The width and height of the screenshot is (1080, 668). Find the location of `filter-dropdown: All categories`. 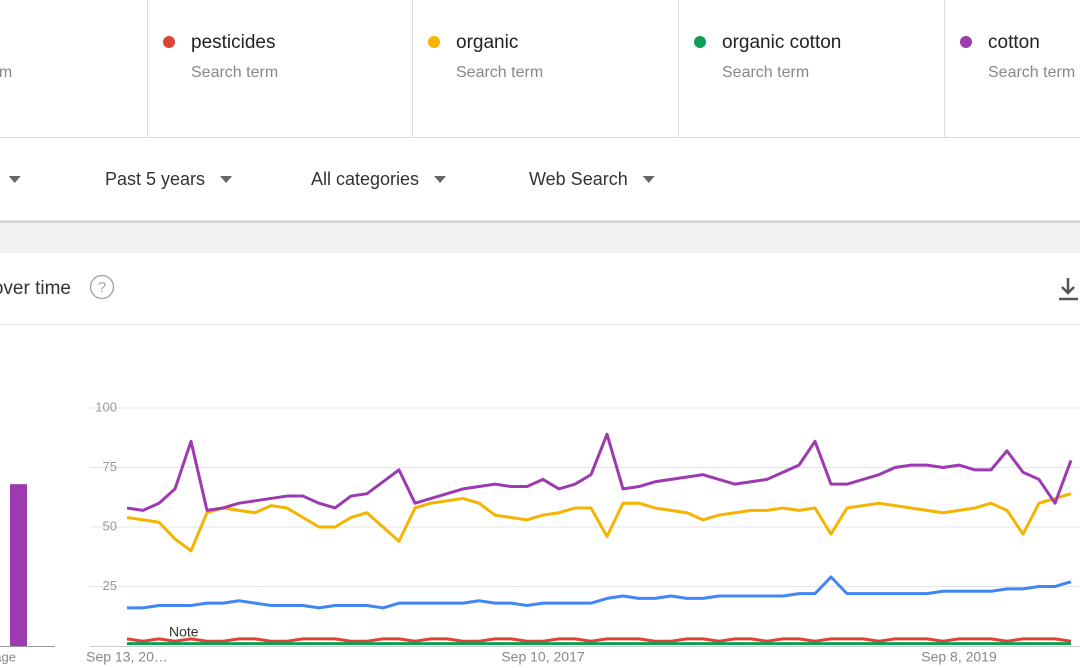

filter-dropdown: All categories is located at coordinates (365, 179).